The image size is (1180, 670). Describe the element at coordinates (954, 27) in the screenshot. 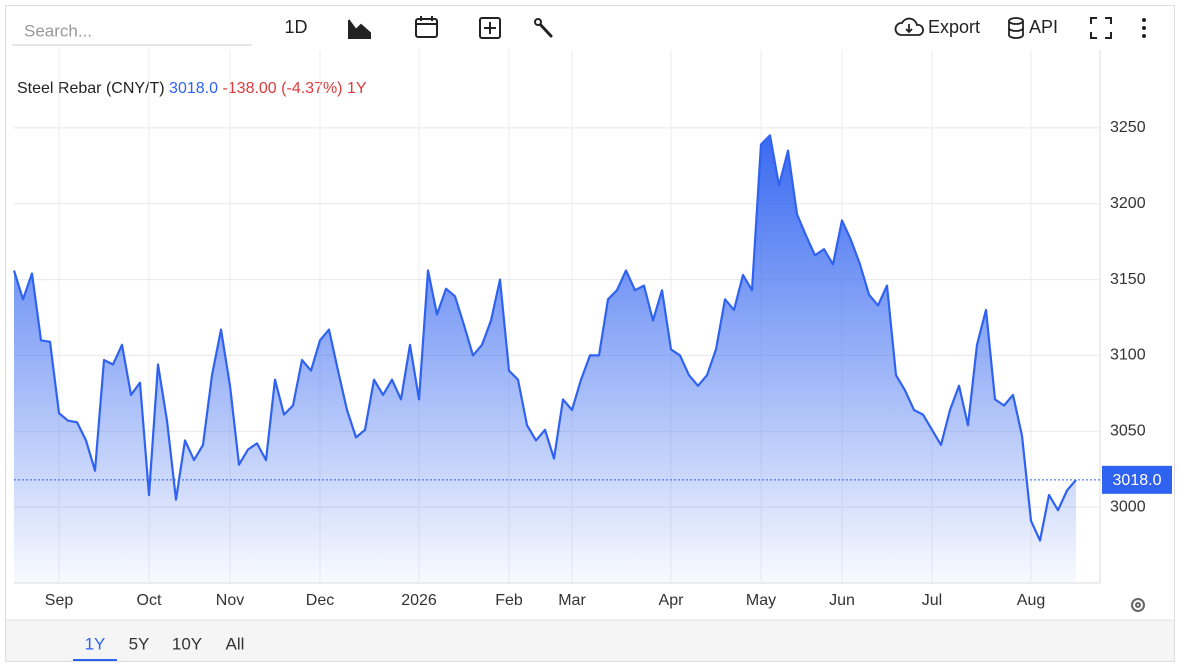

I see `export-button: Export` at that location.